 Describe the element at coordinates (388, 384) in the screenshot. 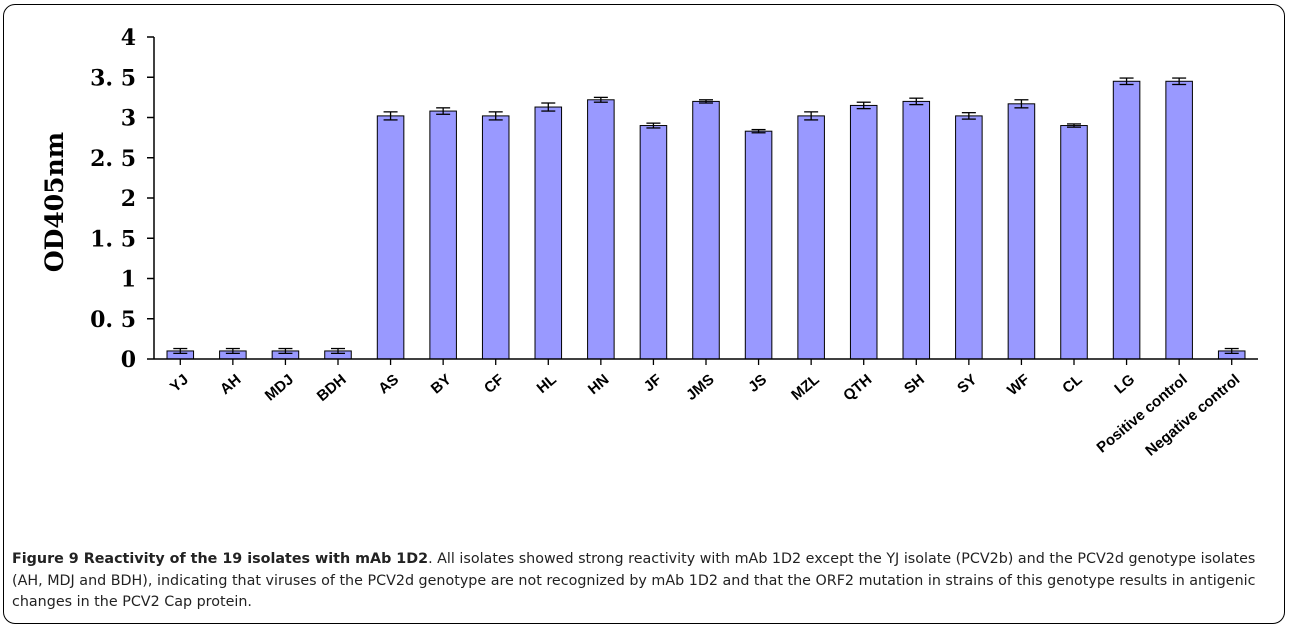

I see `x-tick-label: AS` at that location.